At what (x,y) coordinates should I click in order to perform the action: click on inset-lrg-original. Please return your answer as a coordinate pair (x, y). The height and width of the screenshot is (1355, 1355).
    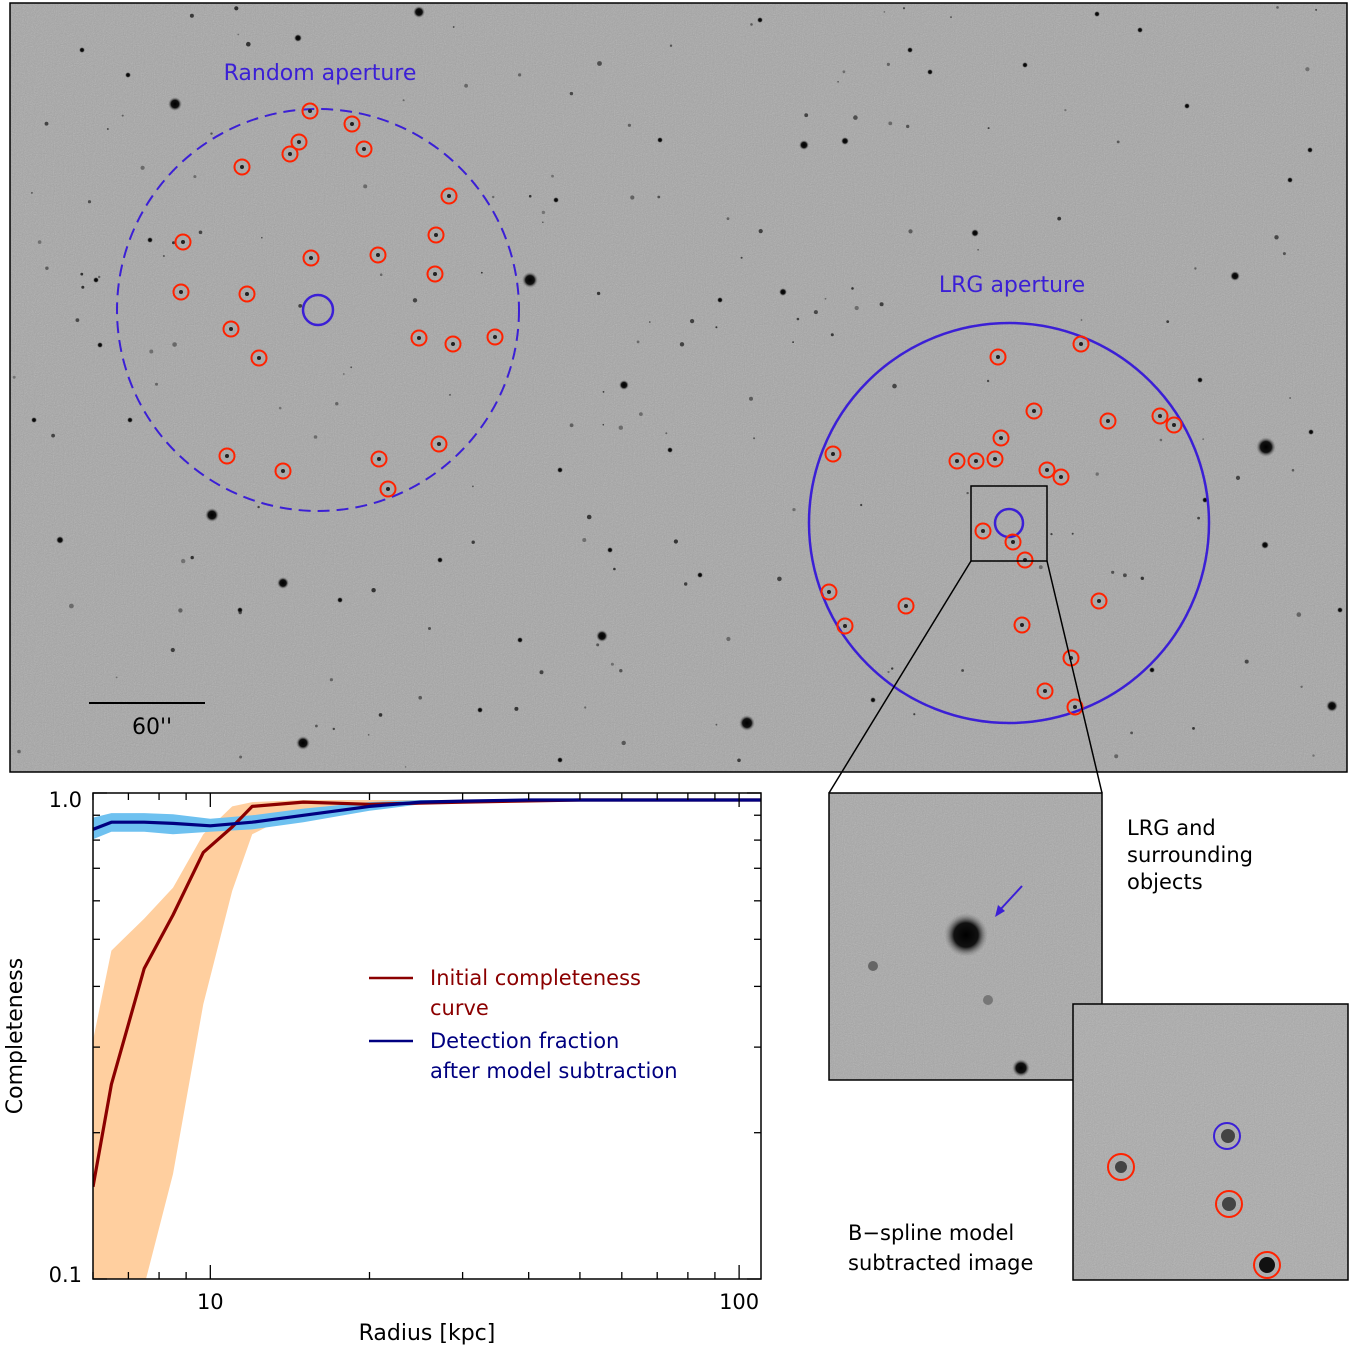
    Looking at the image, I should click on (965, 936).